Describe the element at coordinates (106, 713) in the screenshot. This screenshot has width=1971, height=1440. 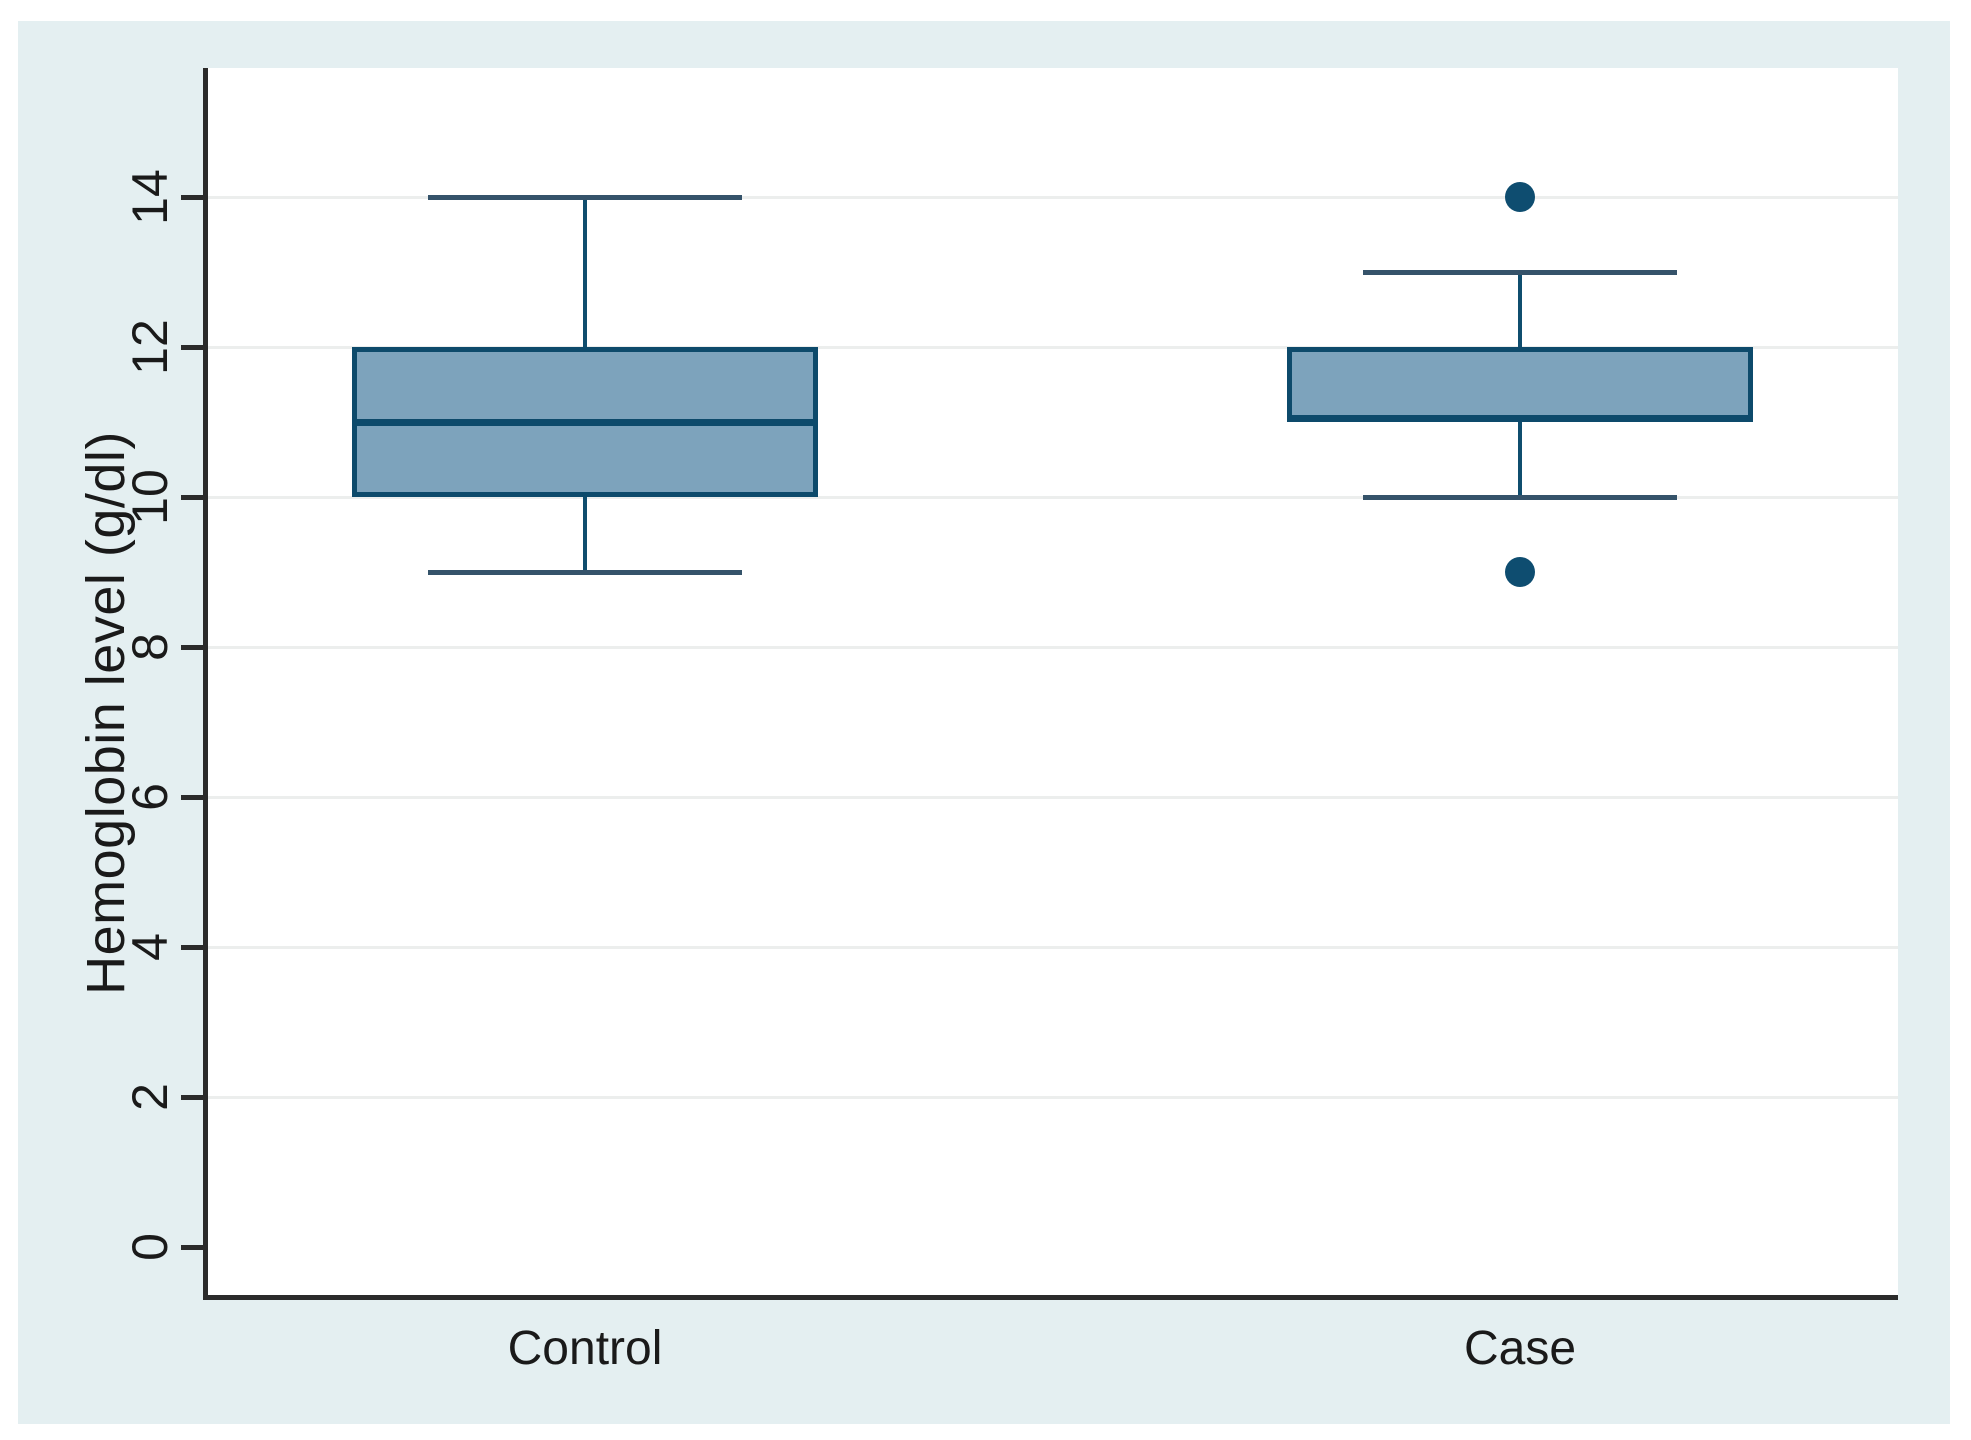
I see `y-axis-title: Hemoglobin level (g/dl)` at that location.